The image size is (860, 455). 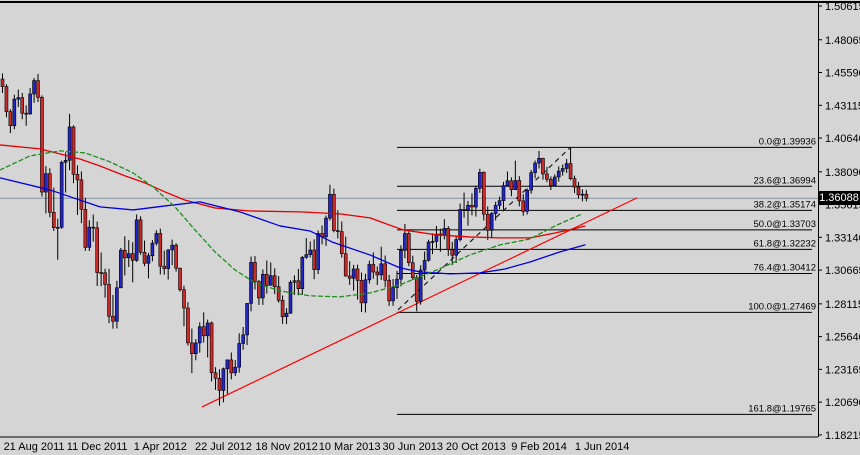 I want to click on x-axis-date-label: 10 Mar 2013, so click(x=350, y=447).